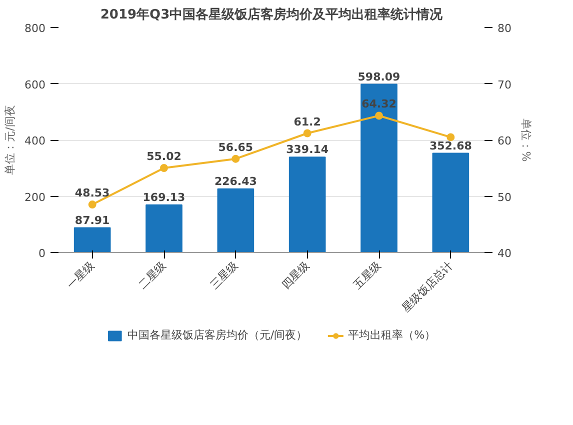 Image resolution: width=573 pixels, height=425 pixels. What do you see at coordinates (42, 253) in the screenshot?
I see `y-tick-label: 0` at bounding box center [42, 253].